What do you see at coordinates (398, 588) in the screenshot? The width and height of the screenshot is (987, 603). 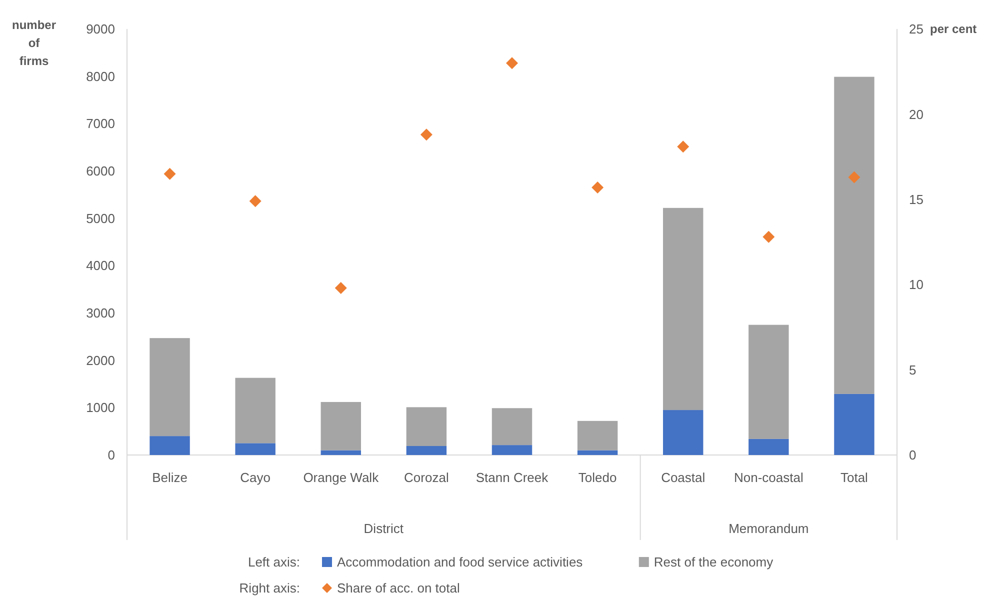 I see `legend-label: Share of acc. on total` at bounding box center [398, 588].